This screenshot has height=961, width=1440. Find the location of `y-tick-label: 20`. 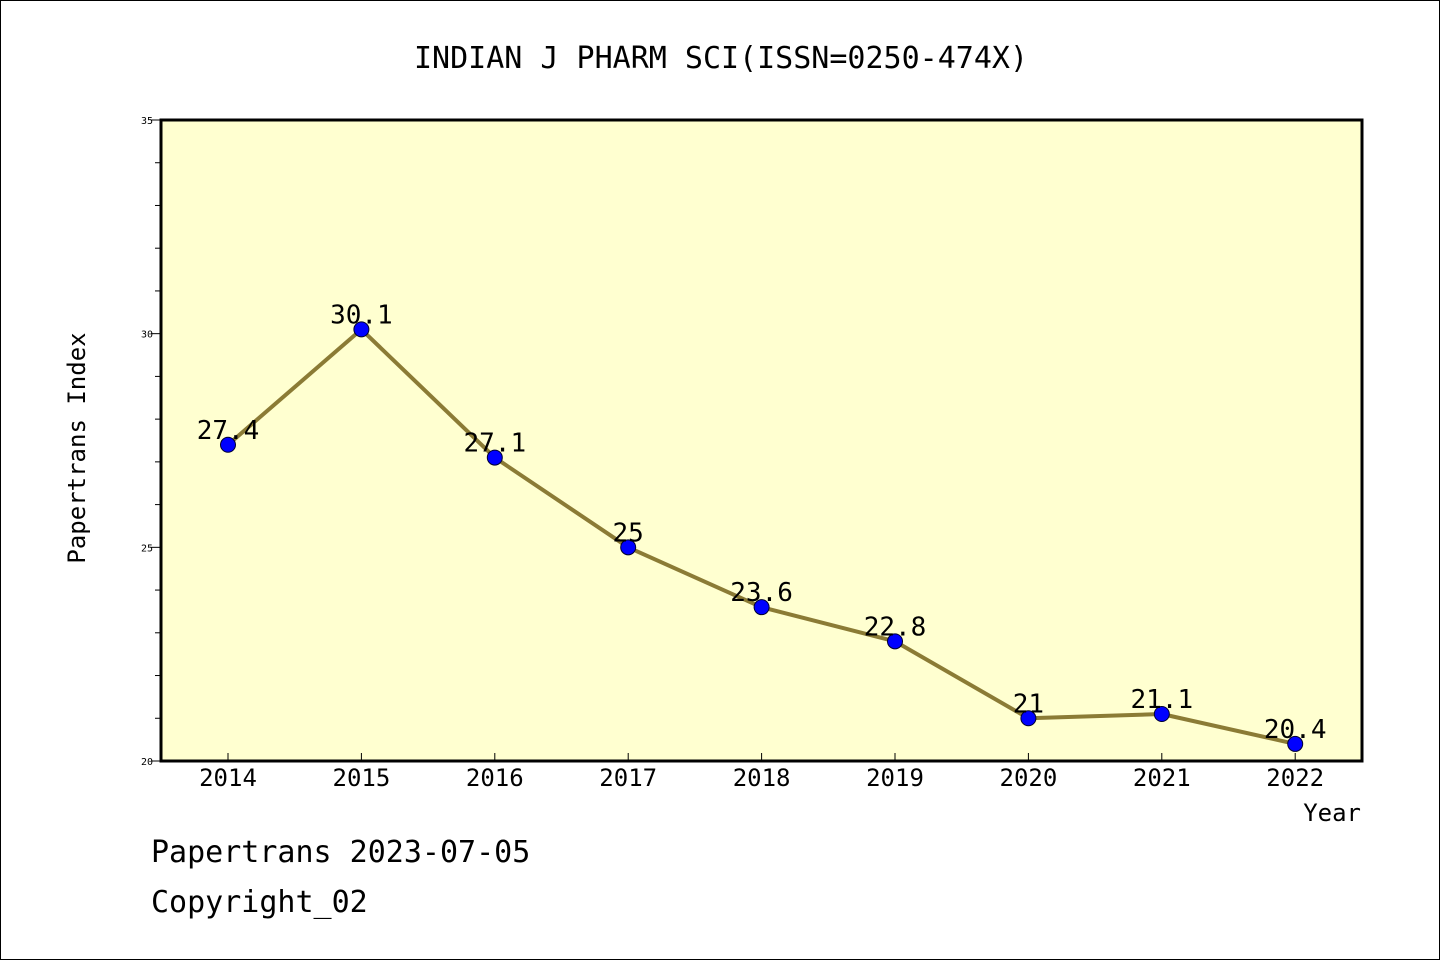

y-tick-label: 20 is located at coordinates (147, 762).